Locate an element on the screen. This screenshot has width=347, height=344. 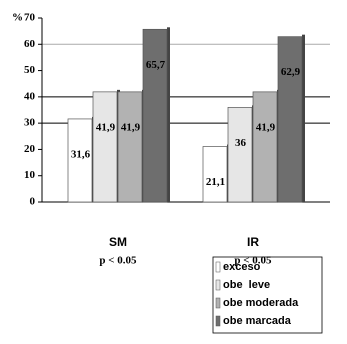
value-label: 31,6 is located at coordinates (81, 154).